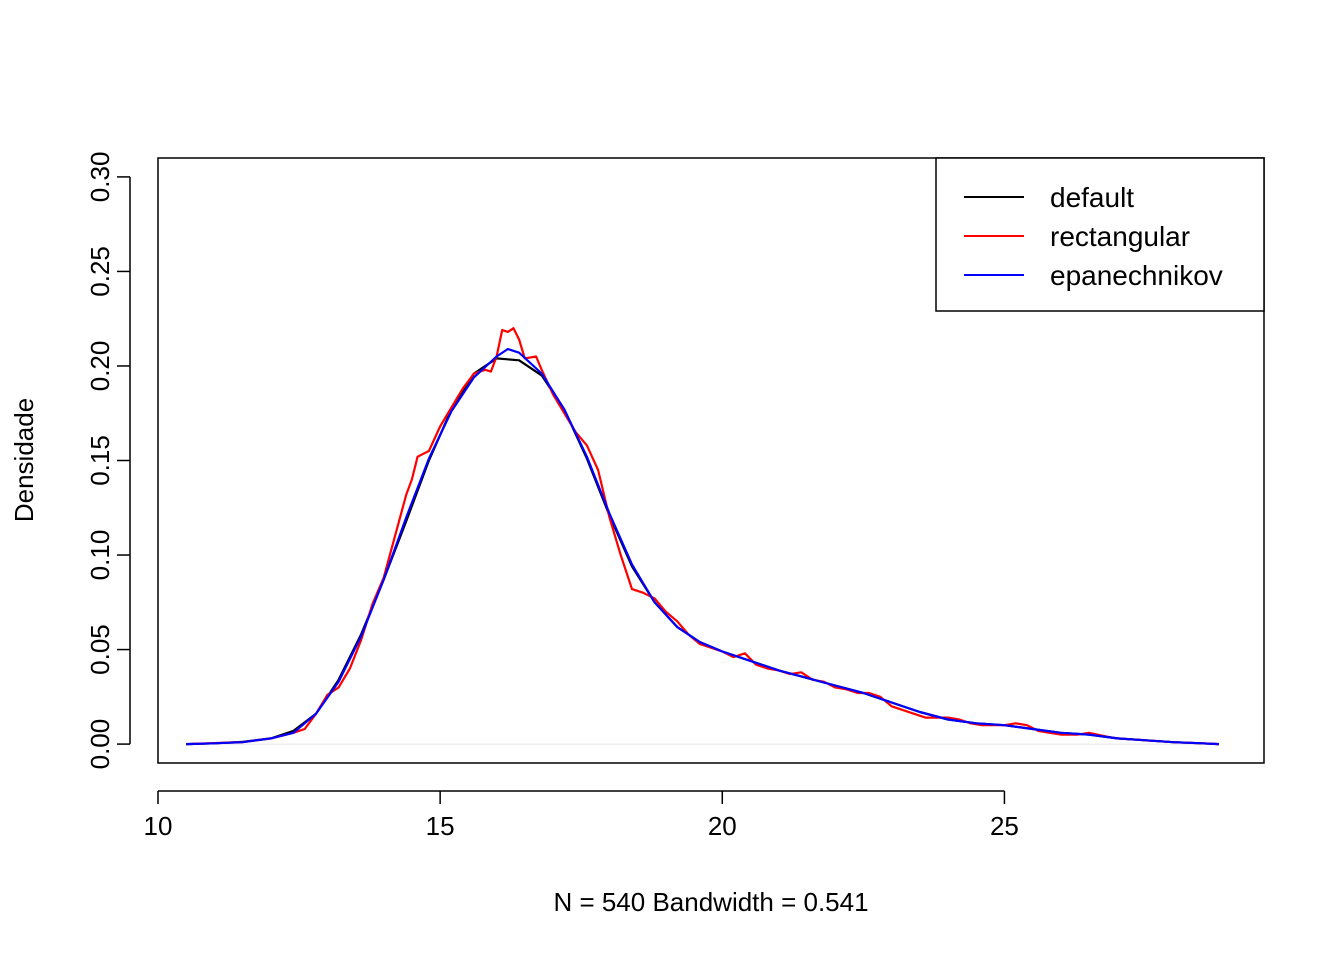 The image size is (1344, 960). I want to click on legend-label-default: default, so click(1092, 197).